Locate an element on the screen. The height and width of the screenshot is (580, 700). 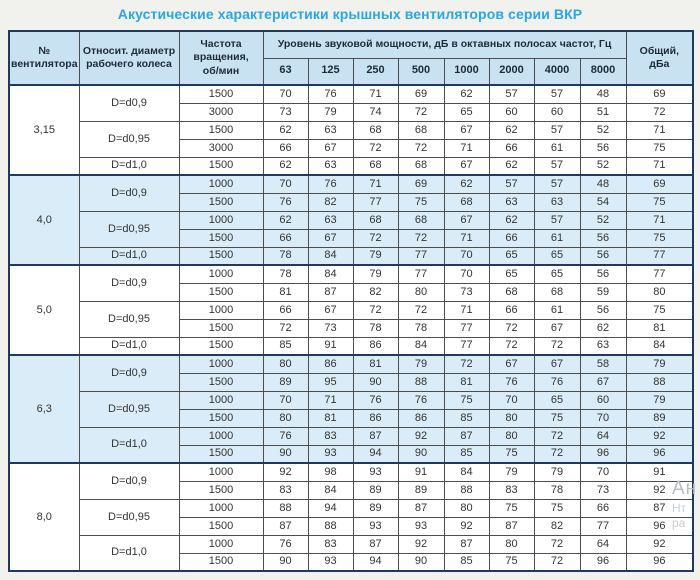
diameter-cell: D=d0,9 is located at coordinates (129, 283).